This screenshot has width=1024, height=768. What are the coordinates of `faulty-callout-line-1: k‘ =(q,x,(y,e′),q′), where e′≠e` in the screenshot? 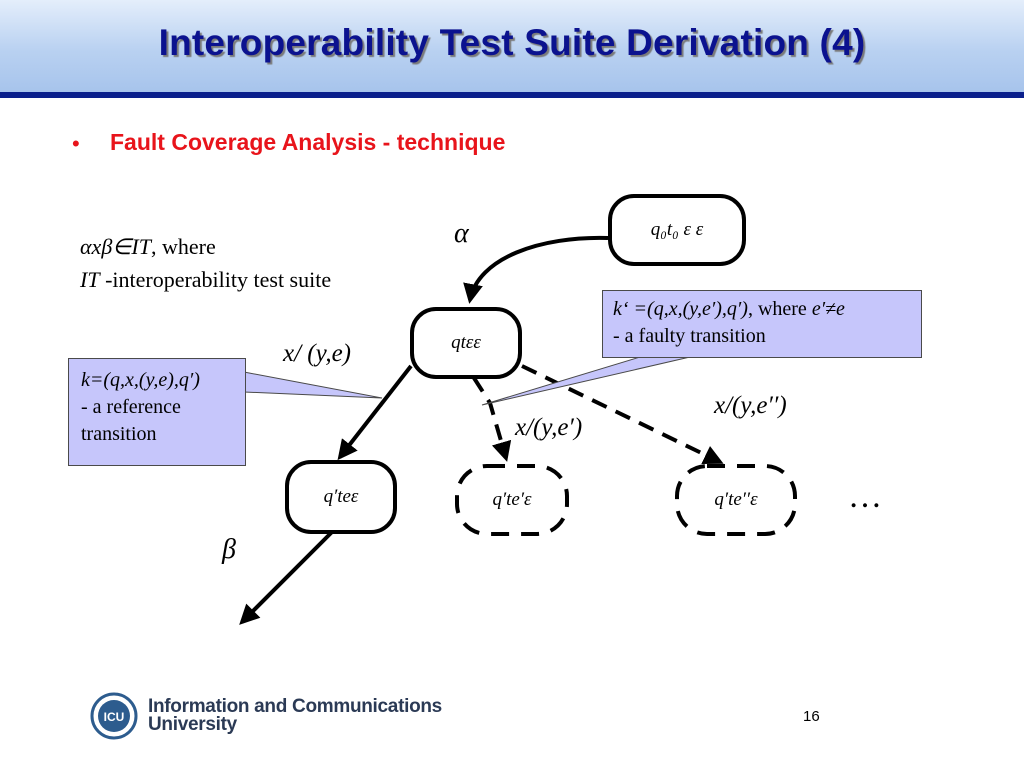 It's located at (767, 309).